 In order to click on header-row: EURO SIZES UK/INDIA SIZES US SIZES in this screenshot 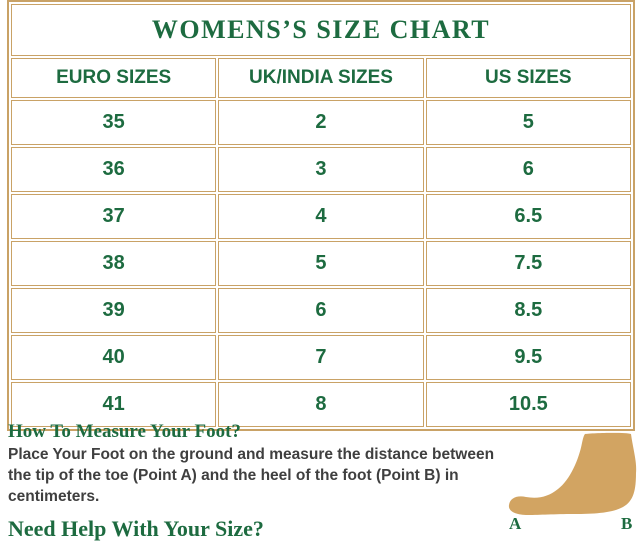, I will do `click(321, 78)`.